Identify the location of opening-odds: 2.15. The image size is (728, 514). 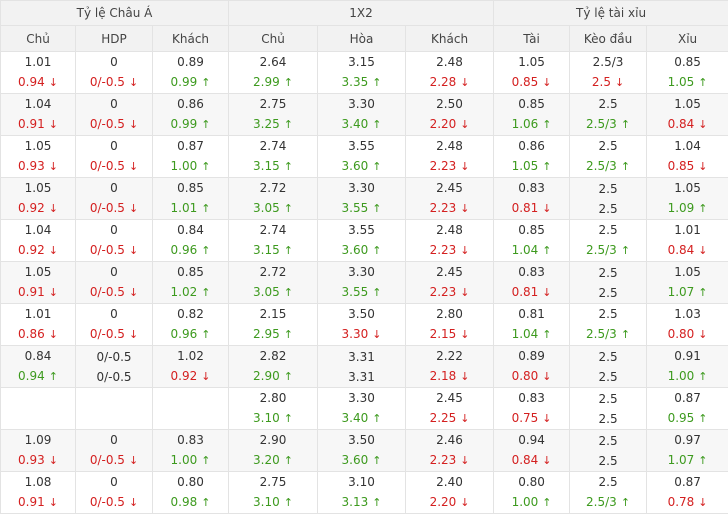
(273, 314).